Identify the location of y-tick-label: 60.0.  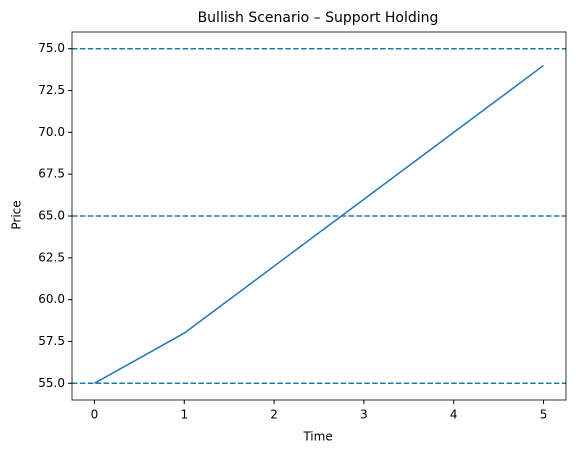
(51, 299).